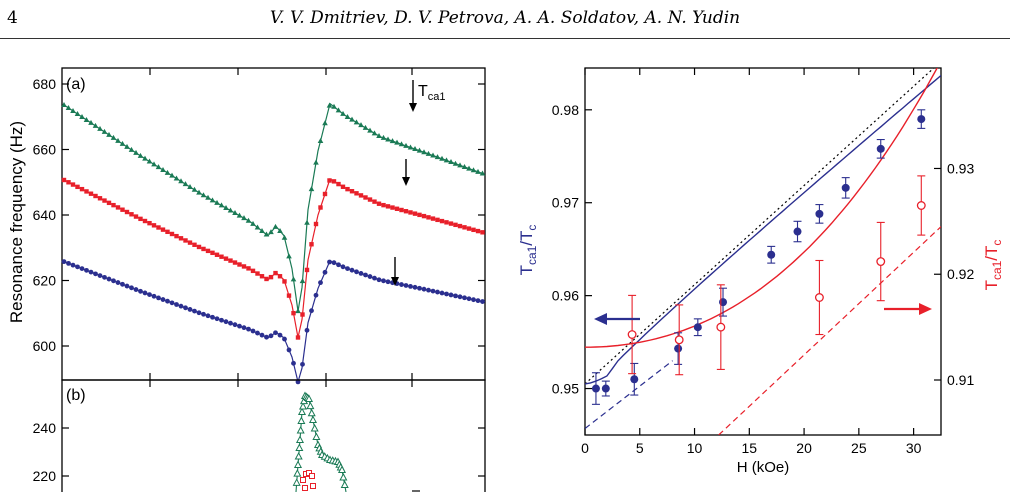 The height and width of the screenshot is (492, 1010). Describe the element at coordinates (565, 389) in the screenshot. I see `y-tick-label-left: 0.95` at that location.